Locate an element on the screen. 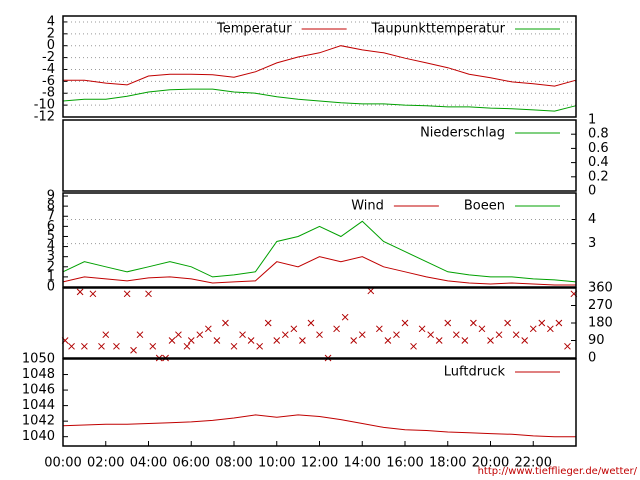 The height and width of the screenshot is (480, 640). y-tick-label: 1044 is located at coordinates (38, 405).